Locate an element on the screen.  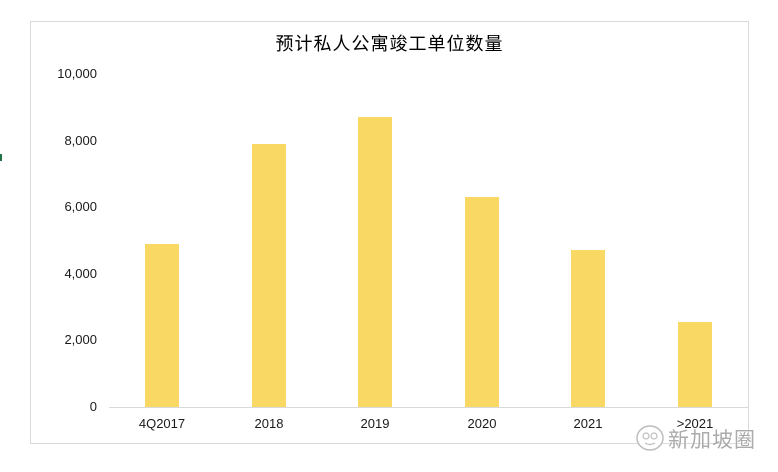
watermark: 新加坡圈 is located at coordinates (695, 440).